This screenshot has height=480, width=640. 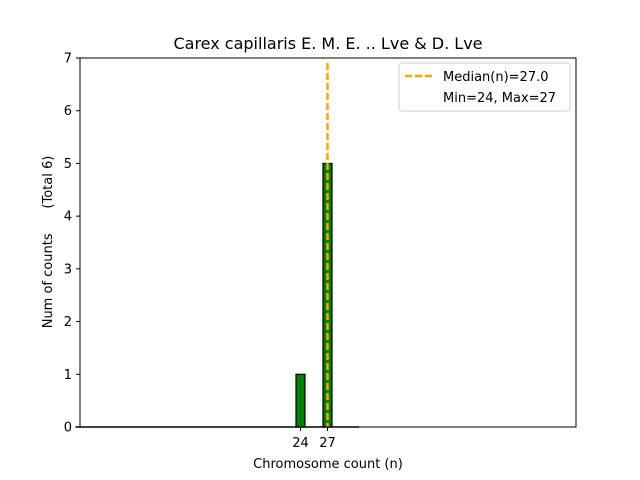 I want to click on y-tick-label: 3, so click(x=68, y=269).